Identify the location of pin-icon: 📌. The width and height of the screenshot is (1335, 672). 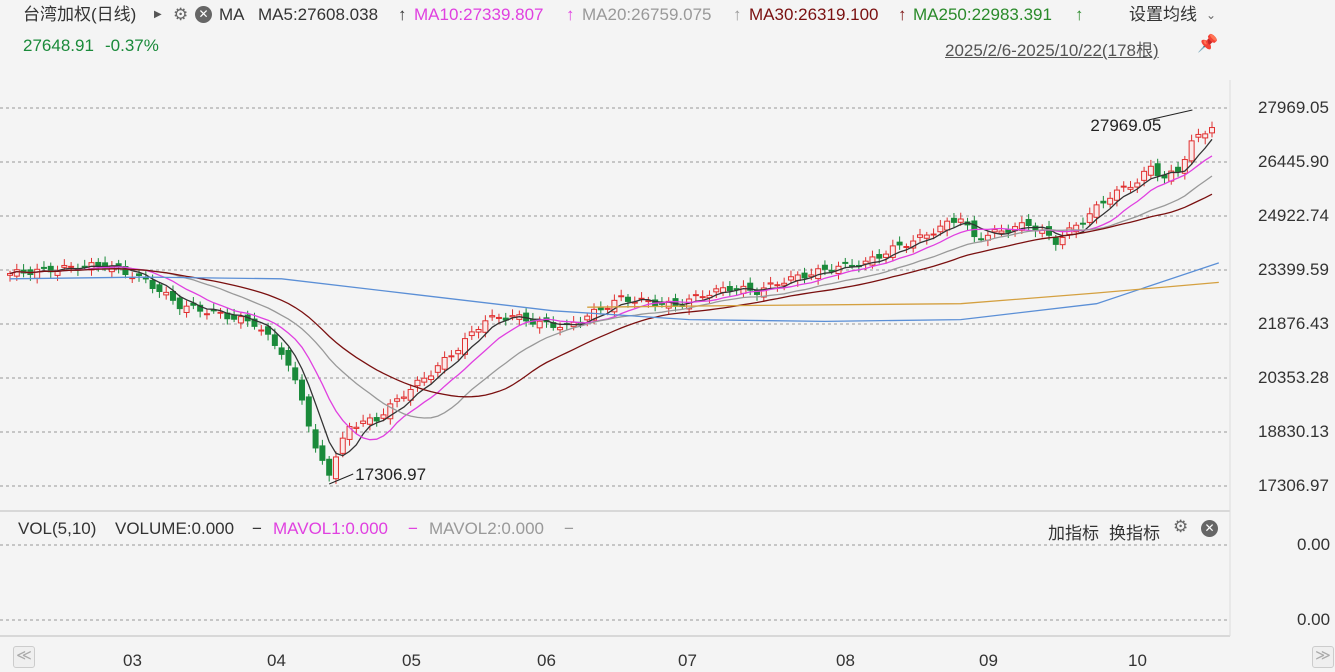
(1208, 43).